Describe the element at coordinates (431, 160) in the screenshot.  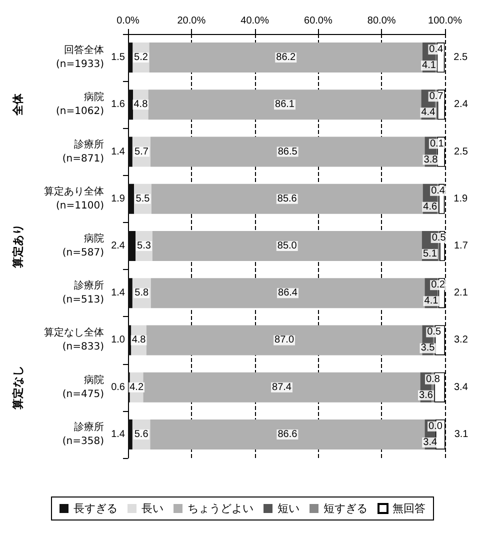
I see `data-label: 3.8` at that location.